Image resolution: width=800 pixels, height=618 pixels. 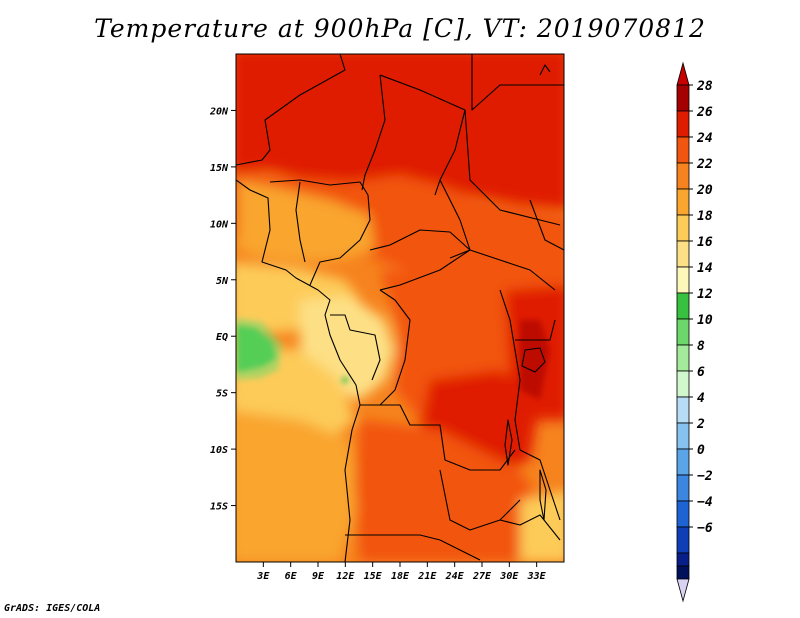 What do you see at coordinates (705, 528) in the screenshot?
I see `colorbar-label: −6` at bounding box center [705, 528].